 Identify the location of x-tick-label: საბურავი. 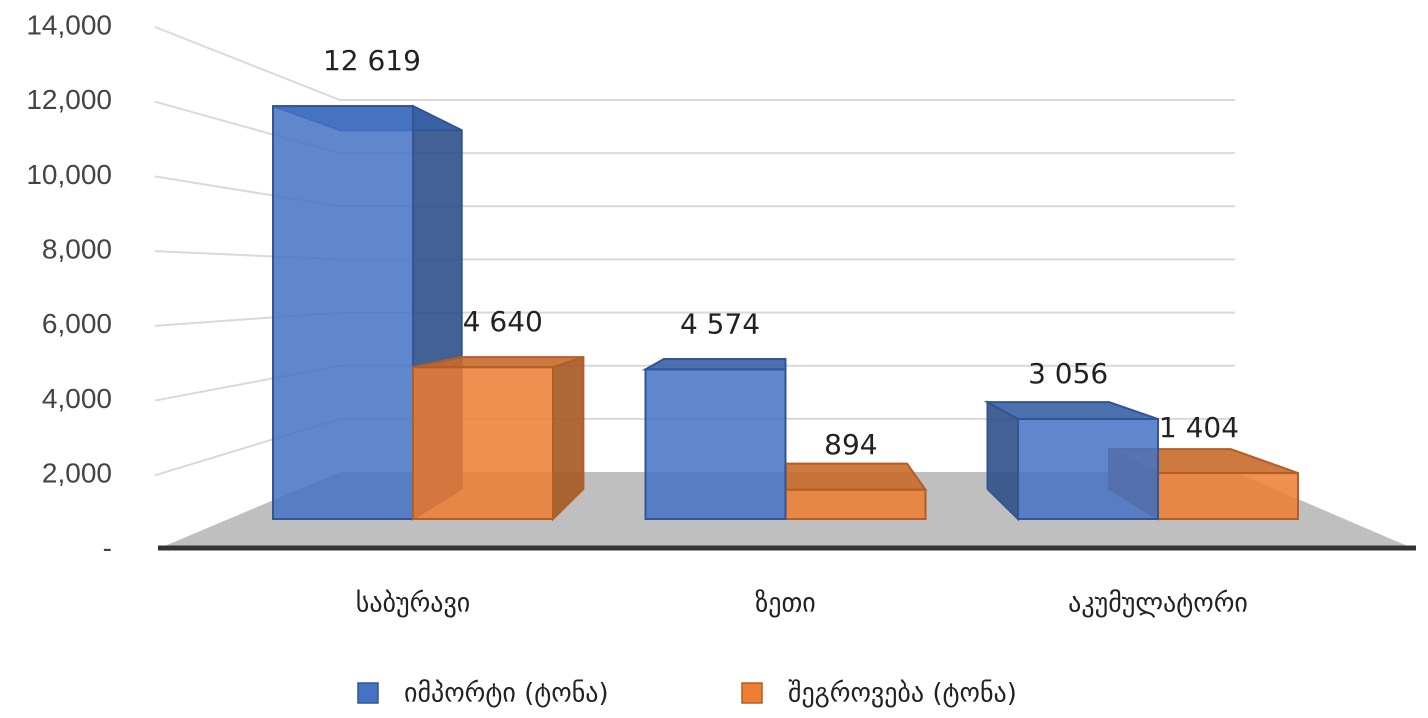
(413, 604).